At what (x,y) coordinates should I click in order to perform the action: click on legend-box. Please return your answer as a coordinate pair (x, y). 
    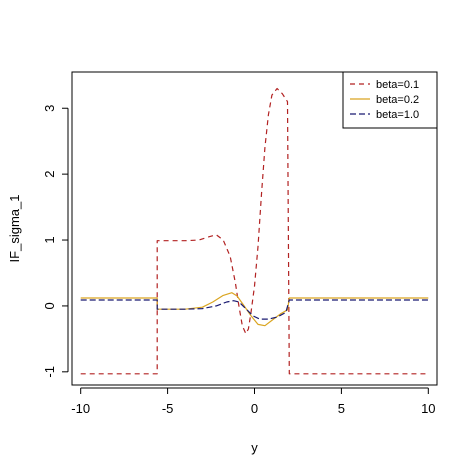
    Looking at the image, I should click on (390, 100).